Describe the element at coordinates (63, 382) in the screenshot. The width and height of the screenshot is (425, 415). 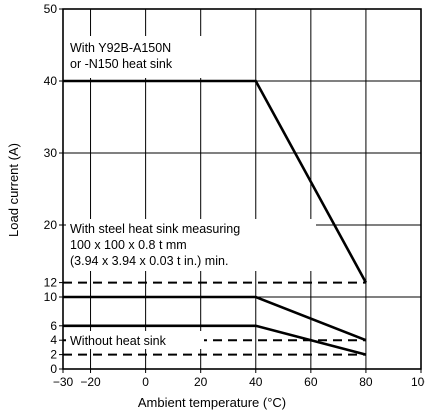
I see `x-tick-label: −30` at that location.